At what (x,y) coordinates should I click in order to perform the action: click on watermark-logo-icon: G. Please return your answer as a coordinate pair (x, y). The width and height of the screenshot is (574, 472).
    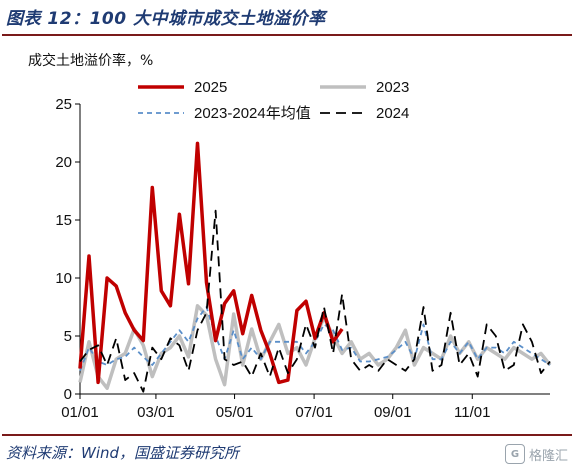
    Looking at the image, I should click on (514, 454).